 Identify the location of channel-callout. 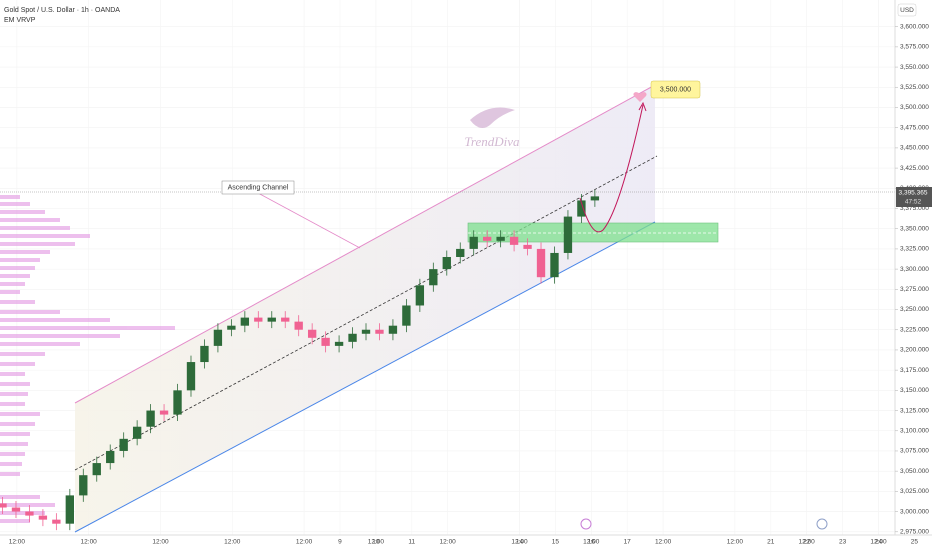
(258, 187).